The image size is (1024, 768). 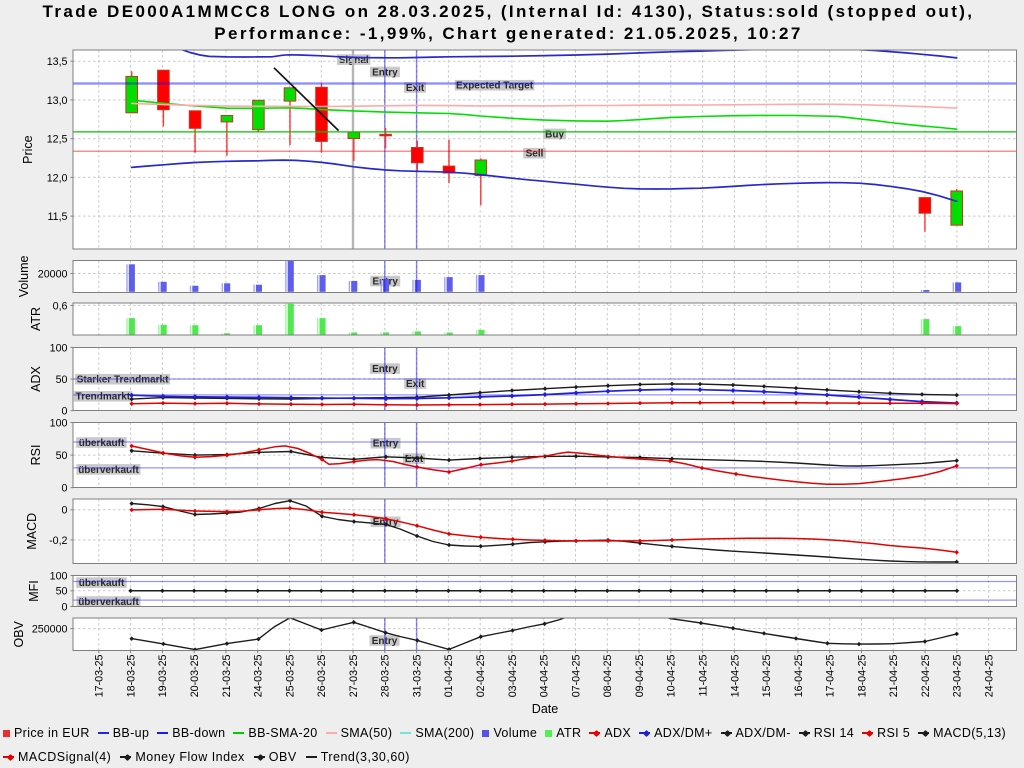 I want to click on svg-text: 04-04-25, so click(x=545, y=675).